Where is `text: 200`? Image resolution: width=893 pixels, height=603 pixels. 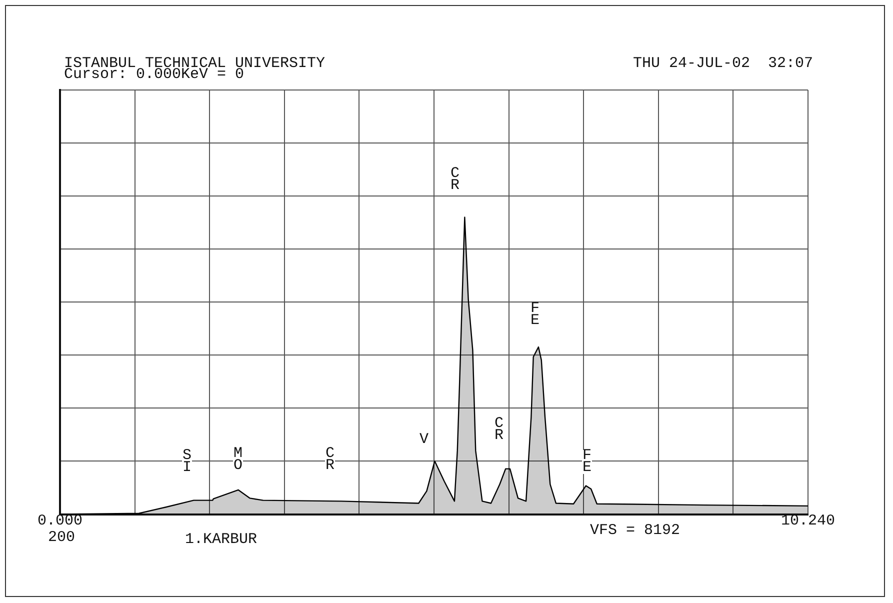
text: 200 is located at coordinates (62, 537).